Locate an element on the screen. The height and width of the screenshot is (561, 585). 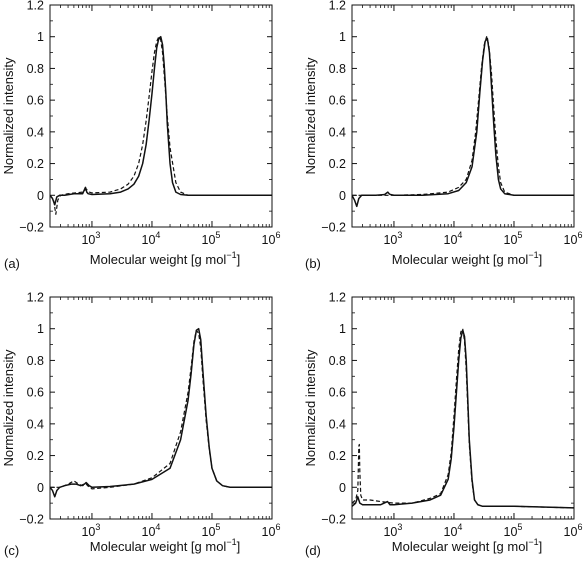
panel-label: (a) is located at coordinates (12, 263).